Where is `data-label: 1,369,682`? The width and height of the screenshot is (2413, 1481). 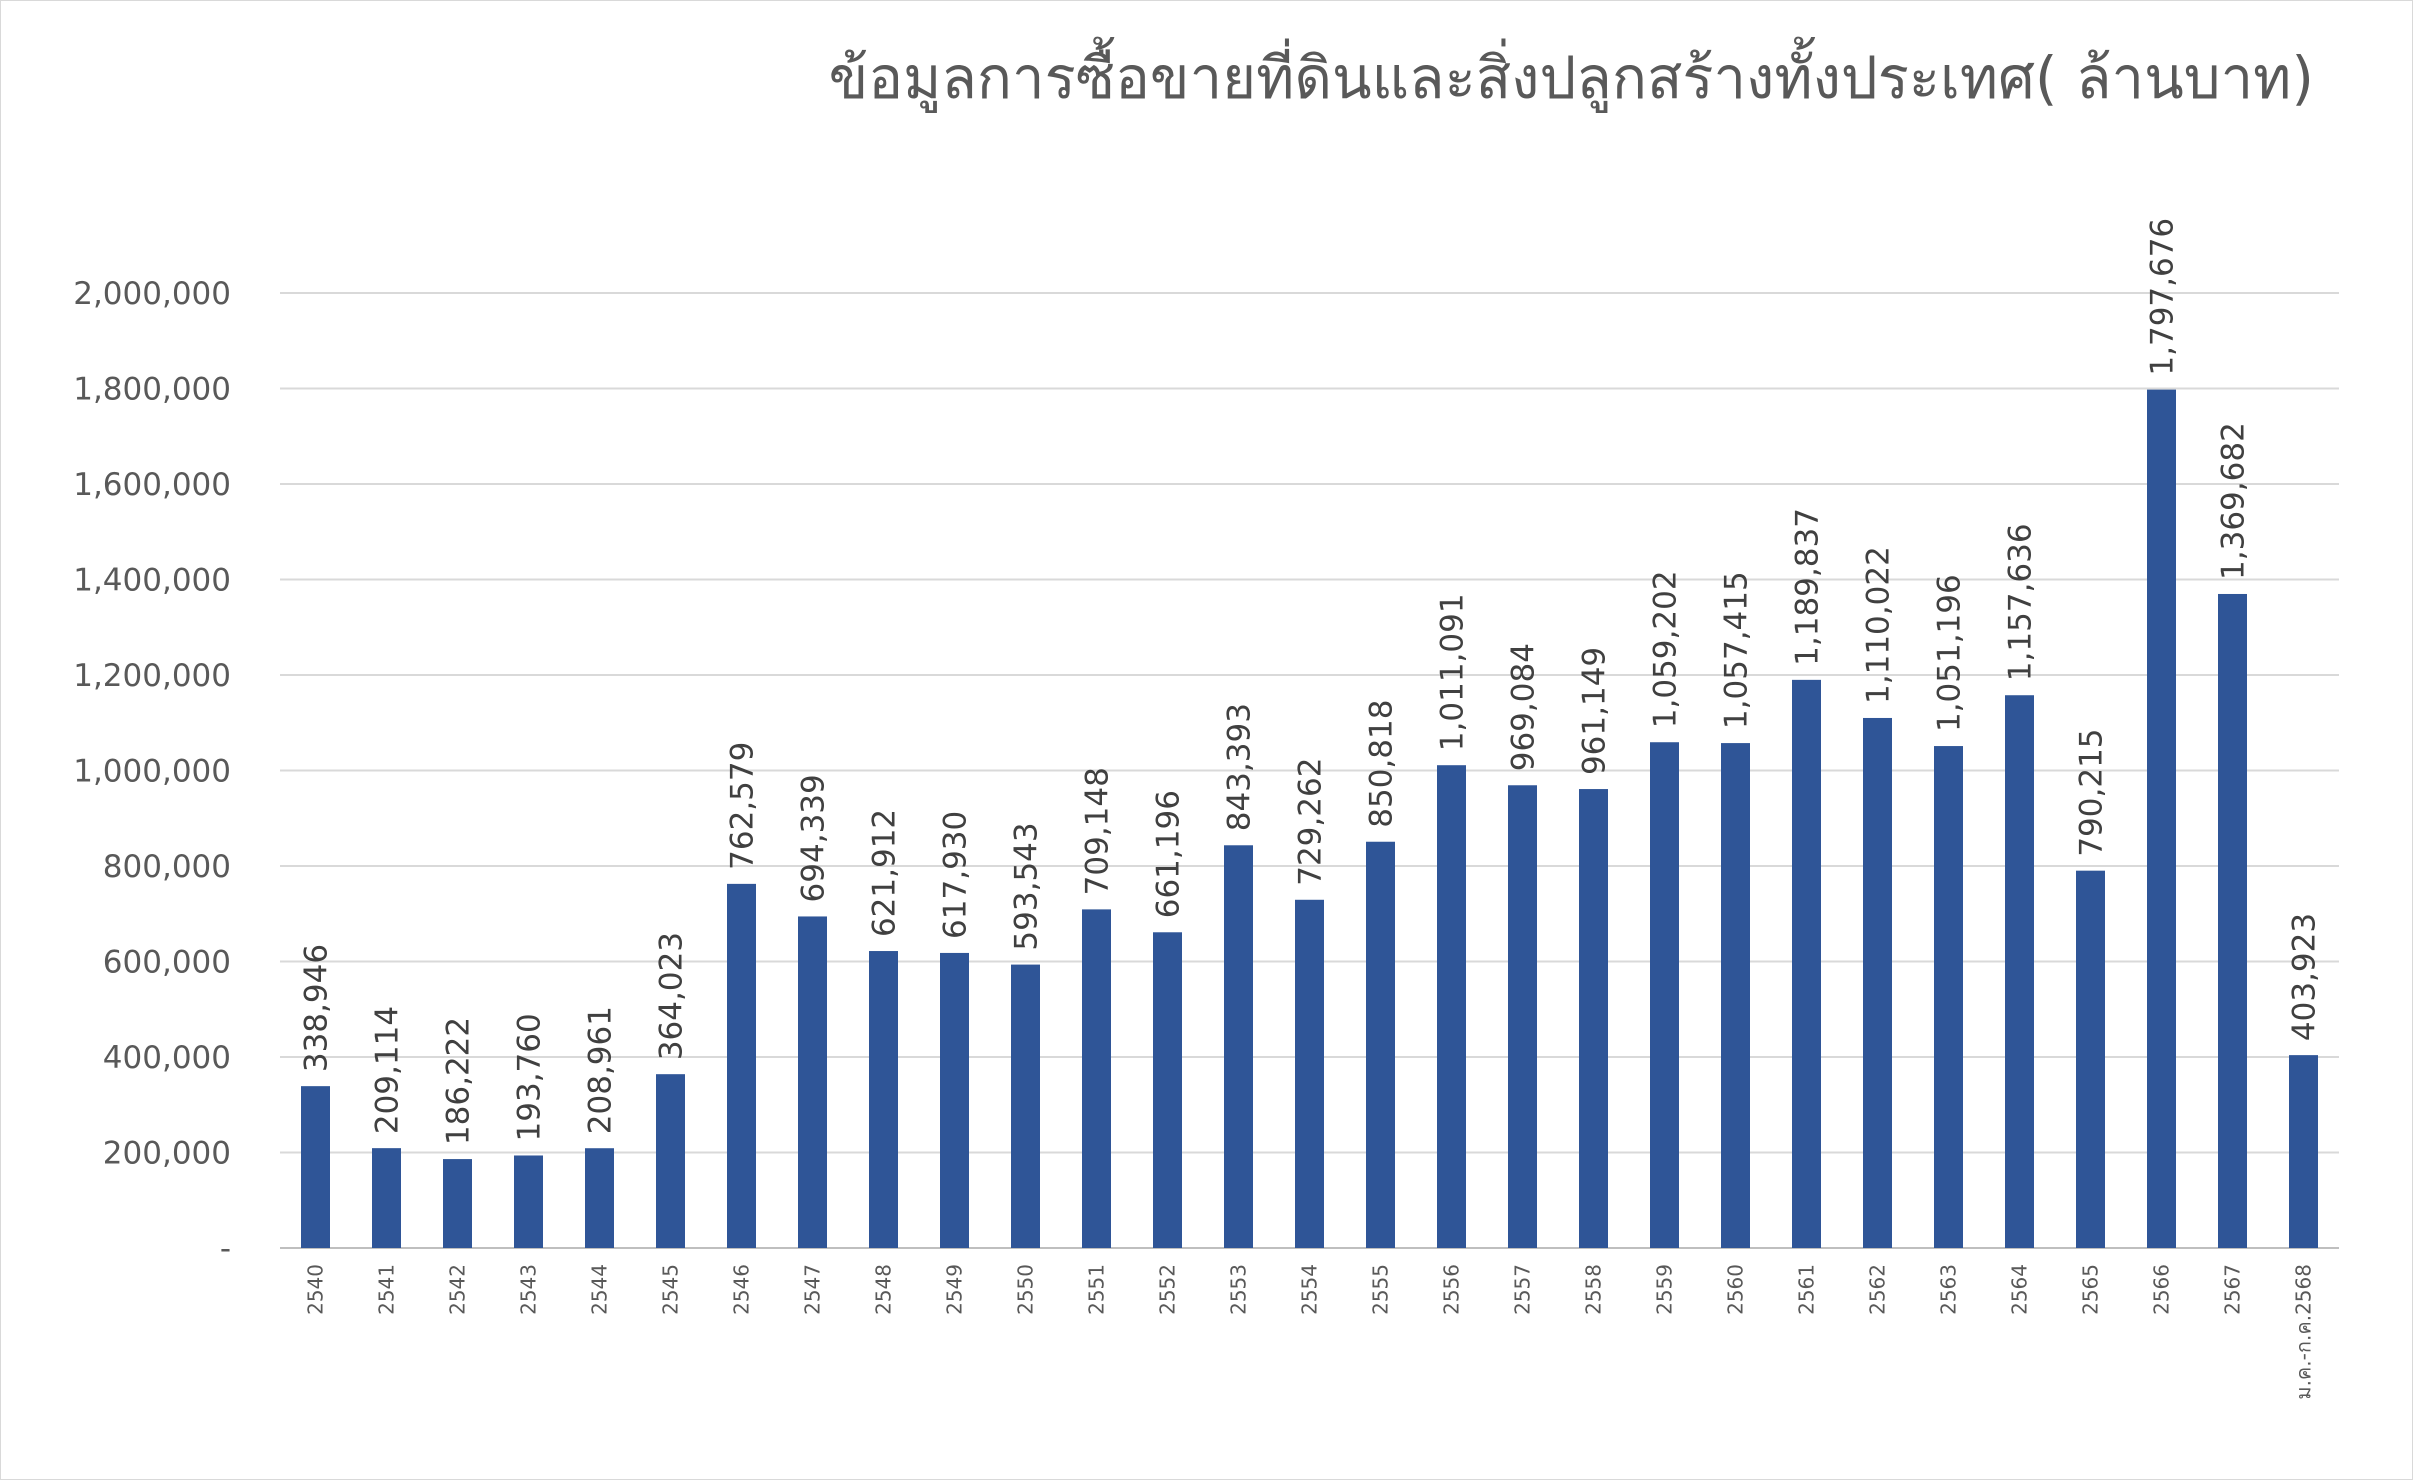
data-label: 1,369,682 is located at coordinates (2234, 501).